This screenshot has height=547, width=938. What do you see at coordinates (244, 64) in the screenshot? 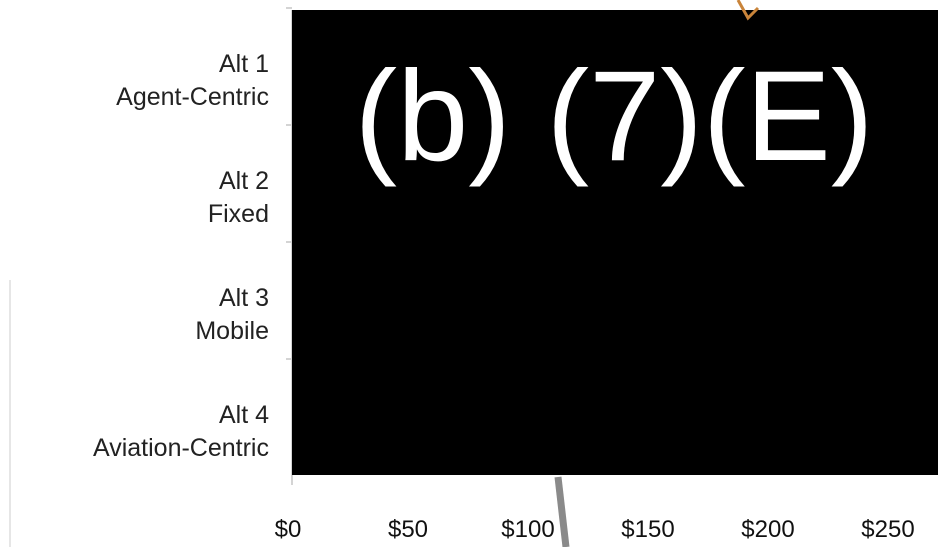
I see `category-label-alt: Alt 1` at bounding box center [244, 64].